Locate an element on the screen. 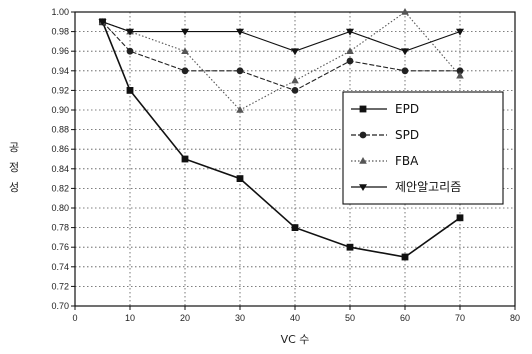 This screenshot has width=532, height=354. y-tick-label: 0.82 is located at coordinates (60, 188).